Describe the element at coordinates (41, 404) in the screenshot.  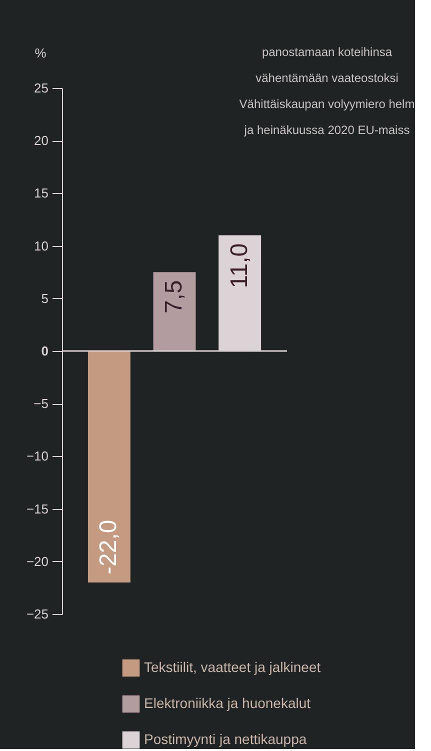
I see `y-tick-label: −5` at that location.